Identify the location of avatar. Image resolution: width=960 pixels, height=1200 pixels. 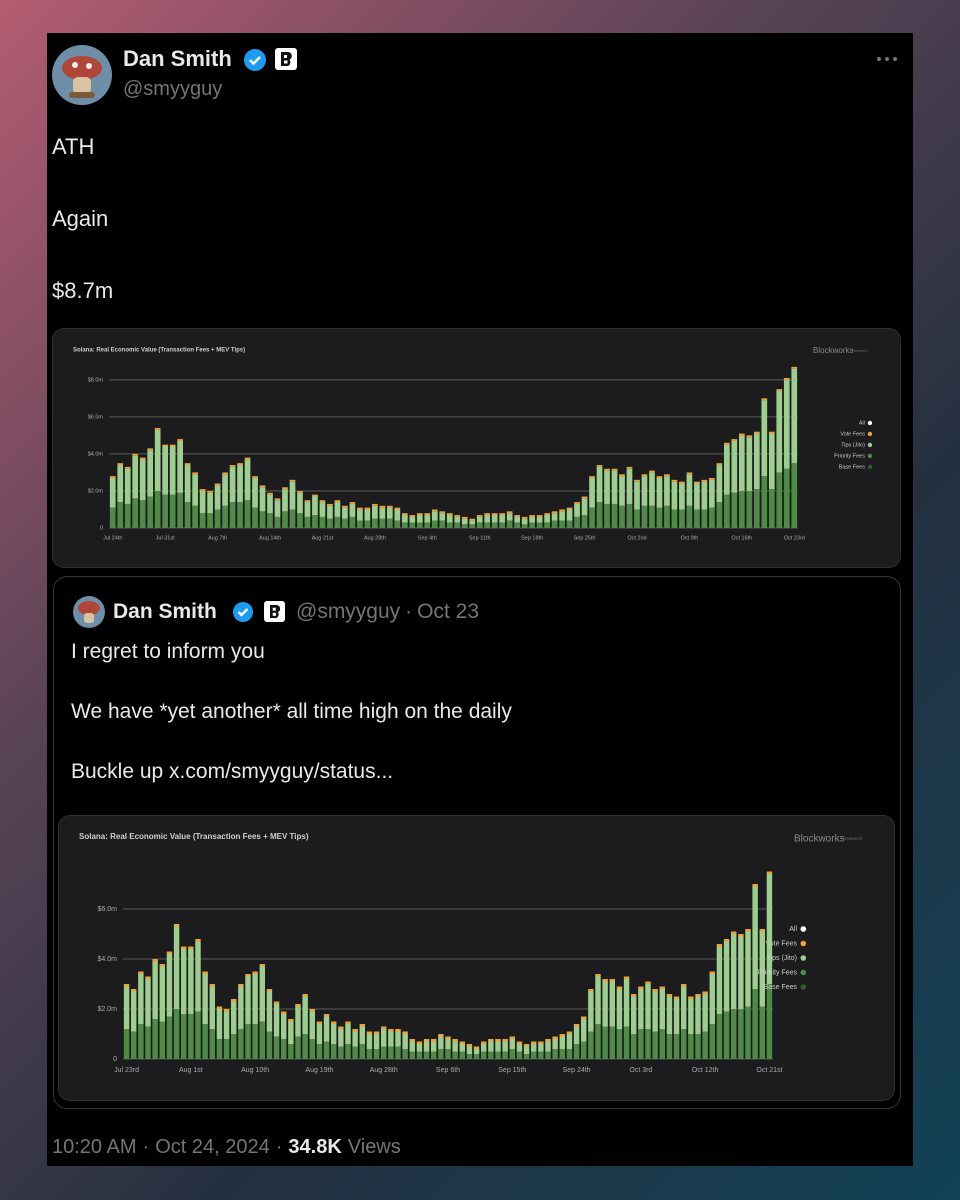
(82, 75).